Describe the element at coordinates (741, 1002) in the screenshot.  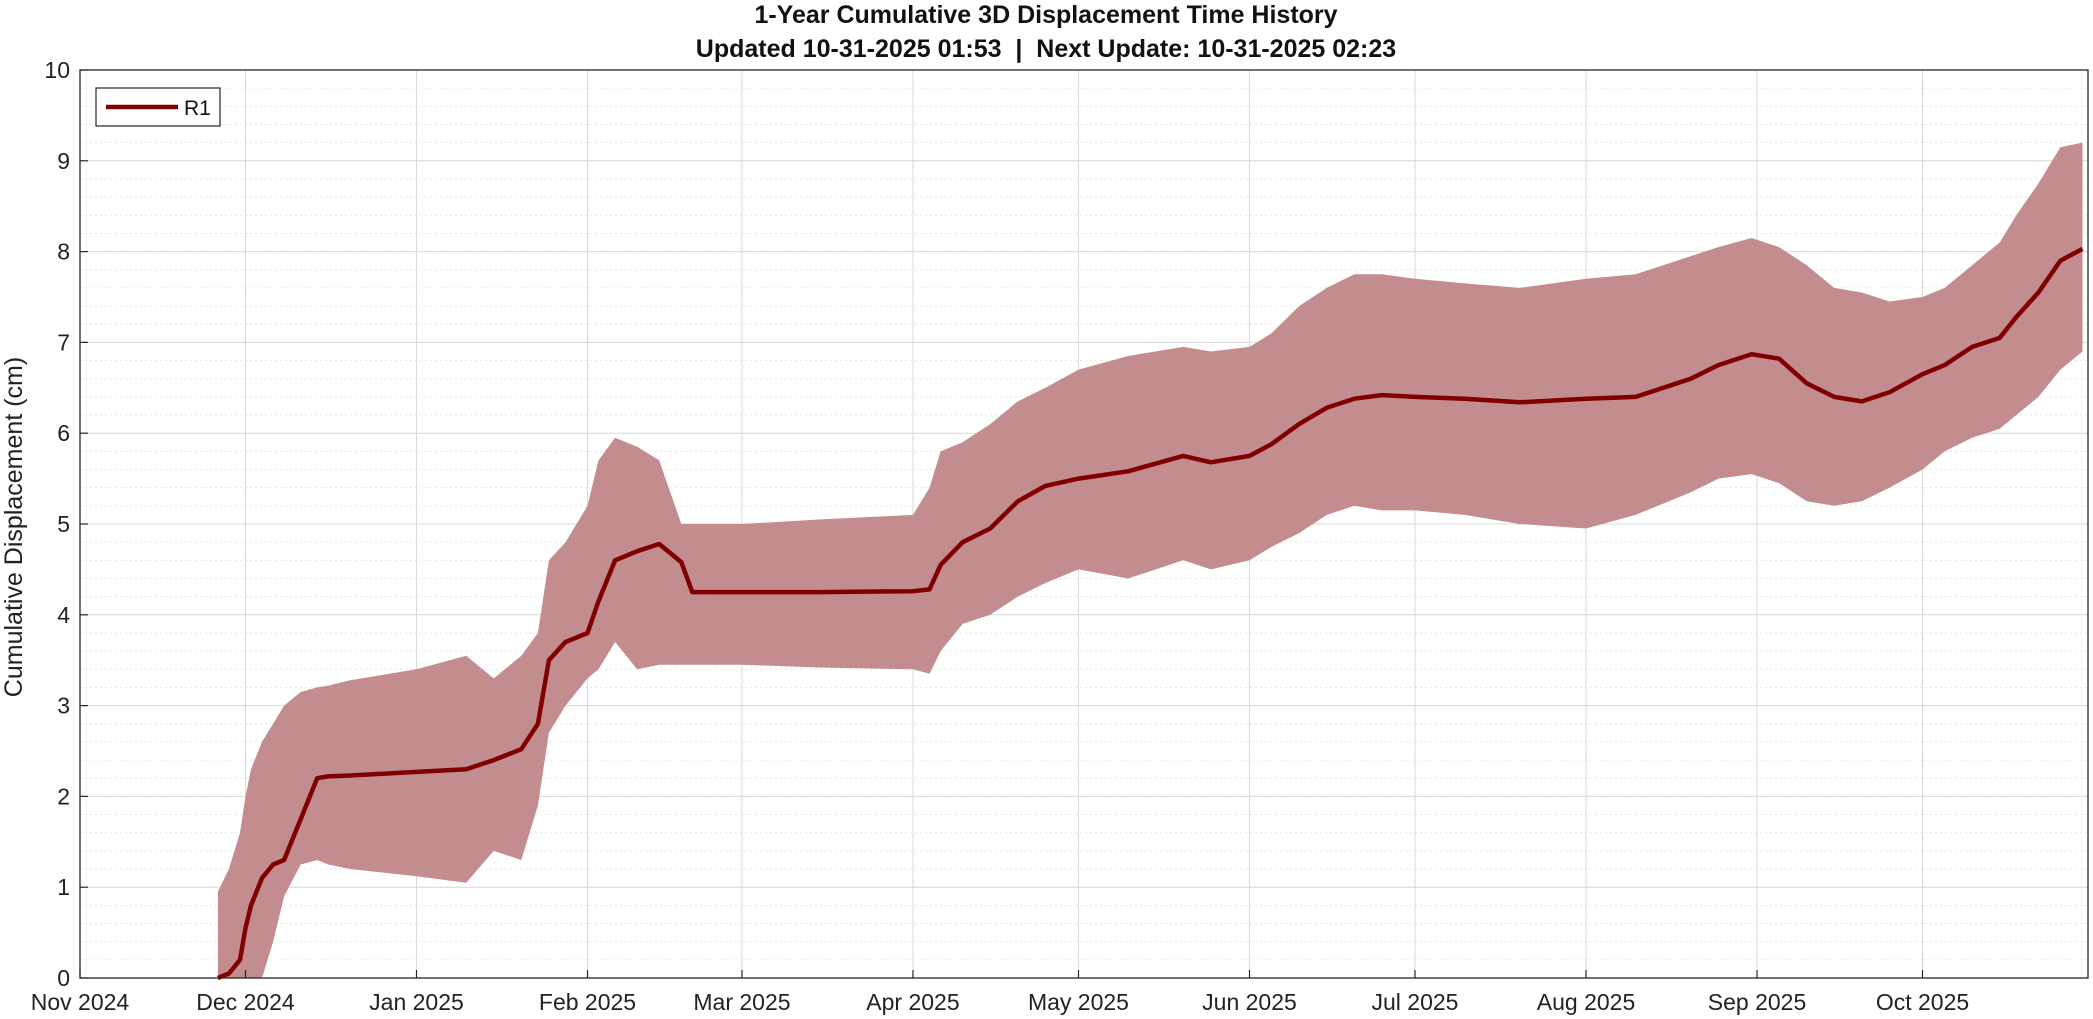
I see `x-tick-label: Mar 2025` at that location.